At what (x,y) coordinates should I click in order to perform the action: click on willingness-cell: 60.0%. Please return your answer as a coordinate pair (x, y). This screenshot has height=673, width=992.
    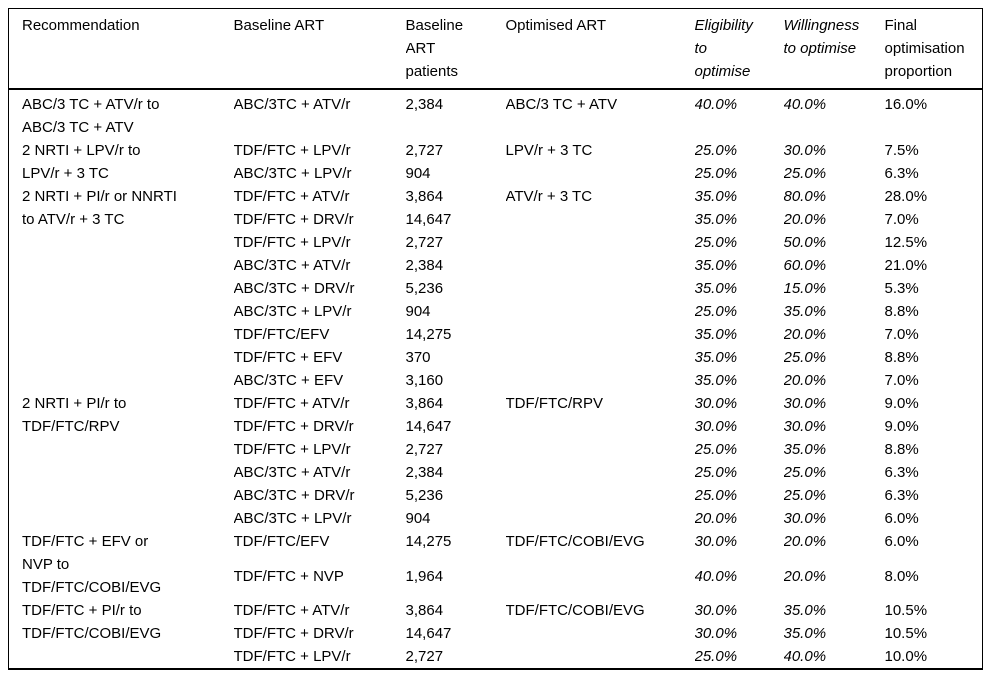
    Looking at the image, I should click on (805, 265).